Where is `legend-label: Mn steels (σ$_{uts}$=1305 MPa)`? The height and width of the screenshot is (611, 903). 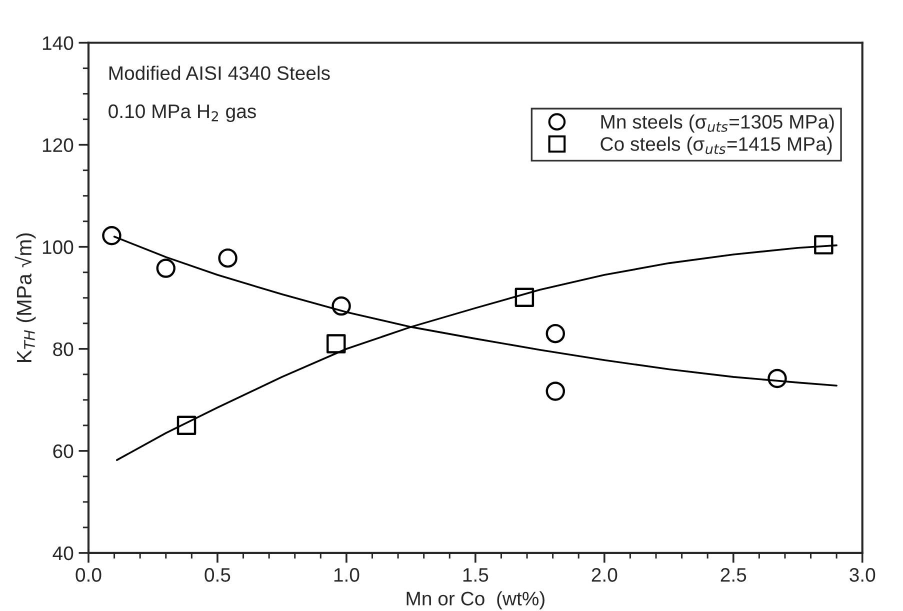 legend-label: Mn steels (σ$_{uts}$=1305 MPa) is located at coordinates (717, 123).